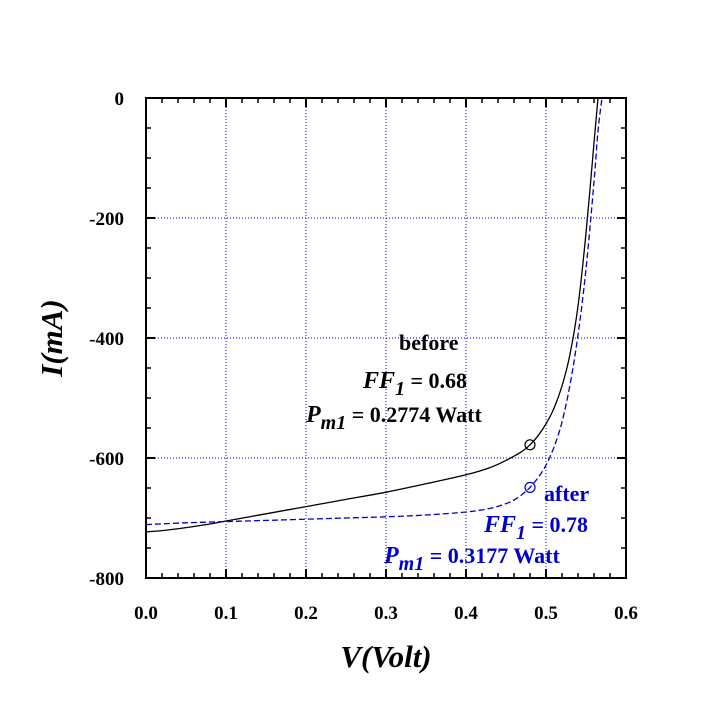  What do you see at coordinates (106, 339) in the screenshot?
I see `y-tick-label: -400` at bounding box center [106, 339].